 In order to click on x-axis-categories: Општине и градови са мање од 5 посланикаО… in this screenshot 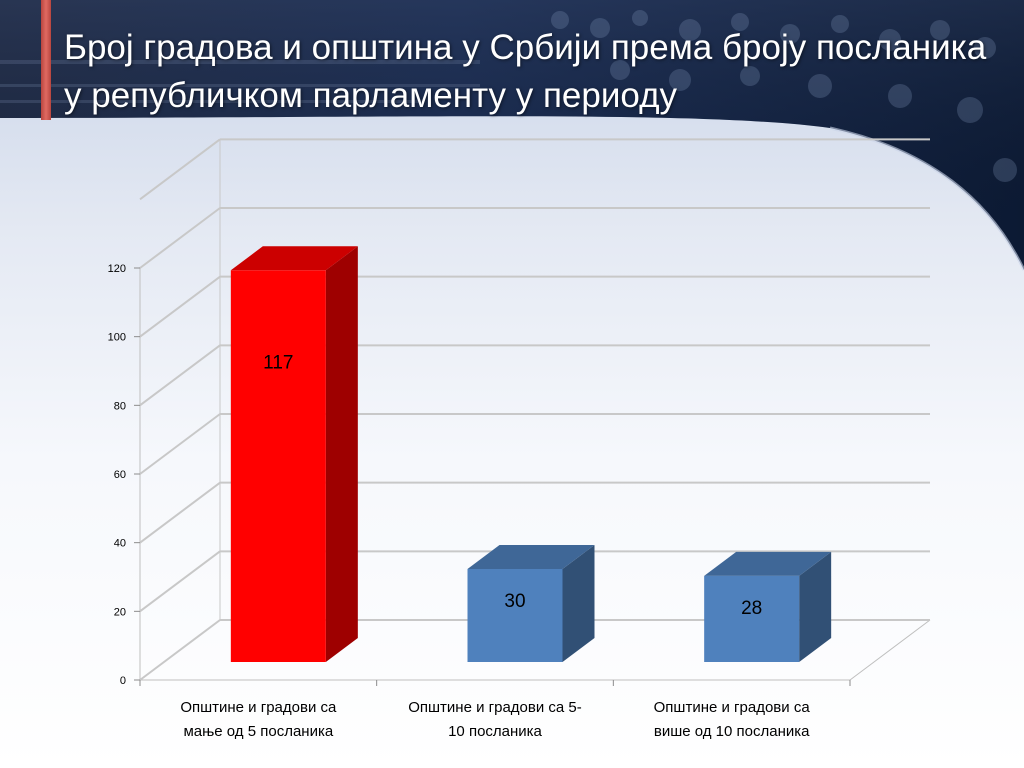, I will do `click(495, 710)`.